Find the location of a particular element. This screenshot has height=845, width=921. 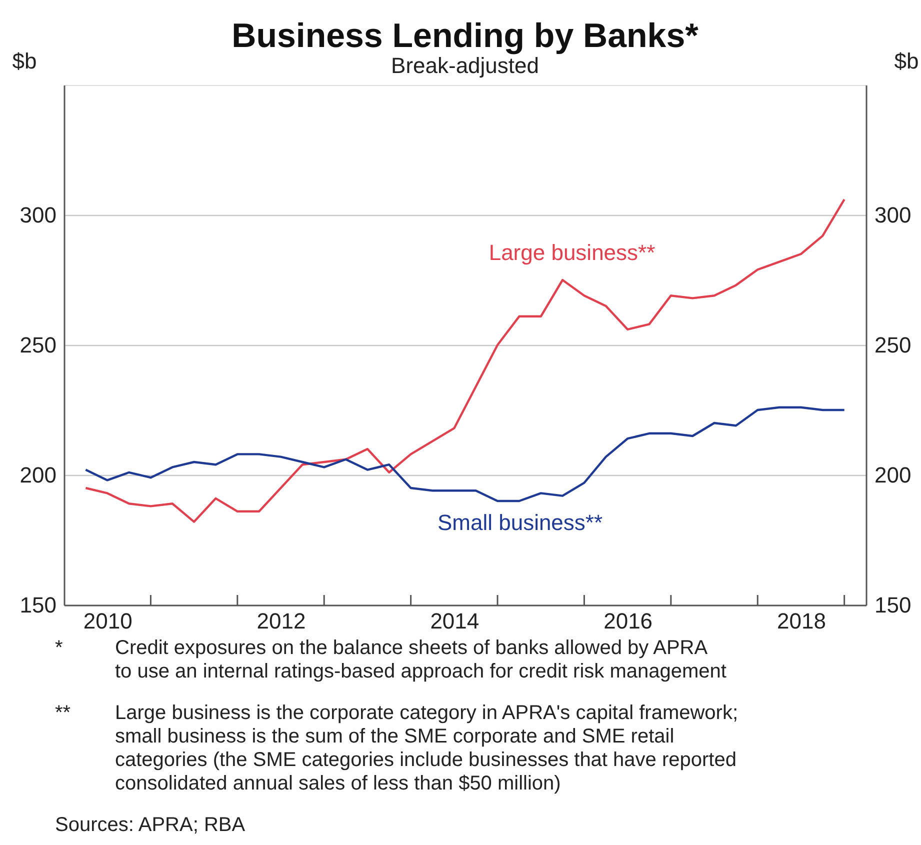

y-tick-label: 250 is located at coordinates (38, 345).